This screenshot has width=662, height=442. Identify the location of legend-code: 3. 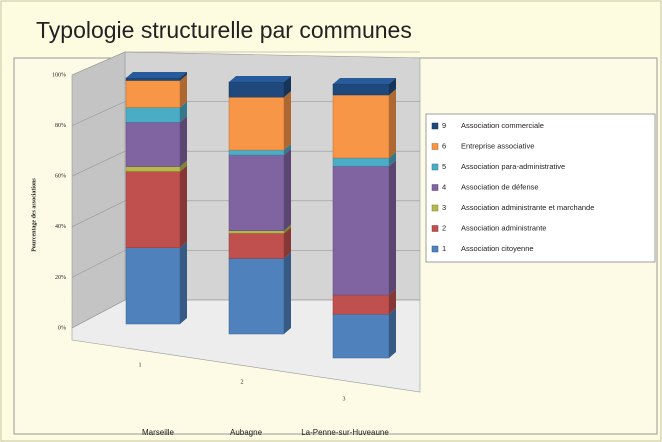
(444, 207).